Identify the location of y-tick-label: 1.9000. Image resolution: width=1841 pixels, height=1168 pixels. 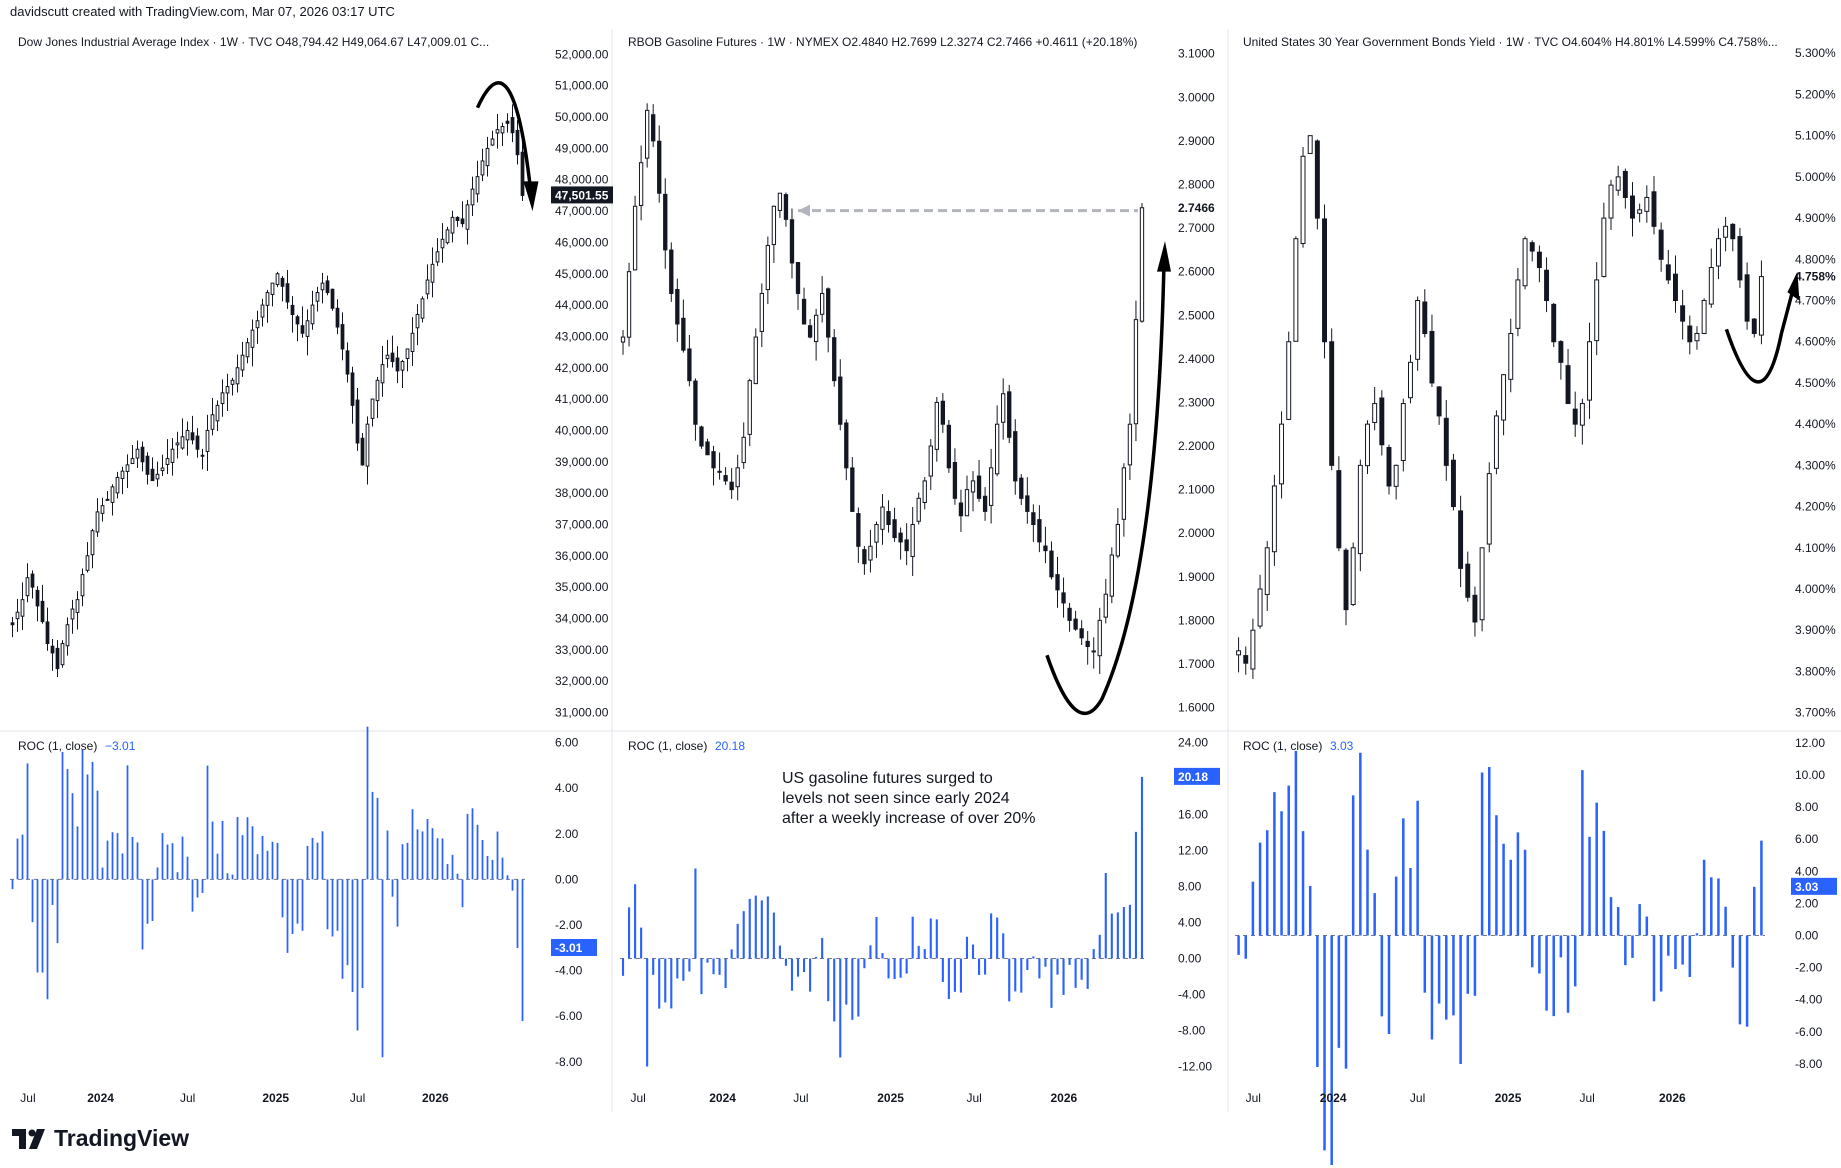
(1196, 577).